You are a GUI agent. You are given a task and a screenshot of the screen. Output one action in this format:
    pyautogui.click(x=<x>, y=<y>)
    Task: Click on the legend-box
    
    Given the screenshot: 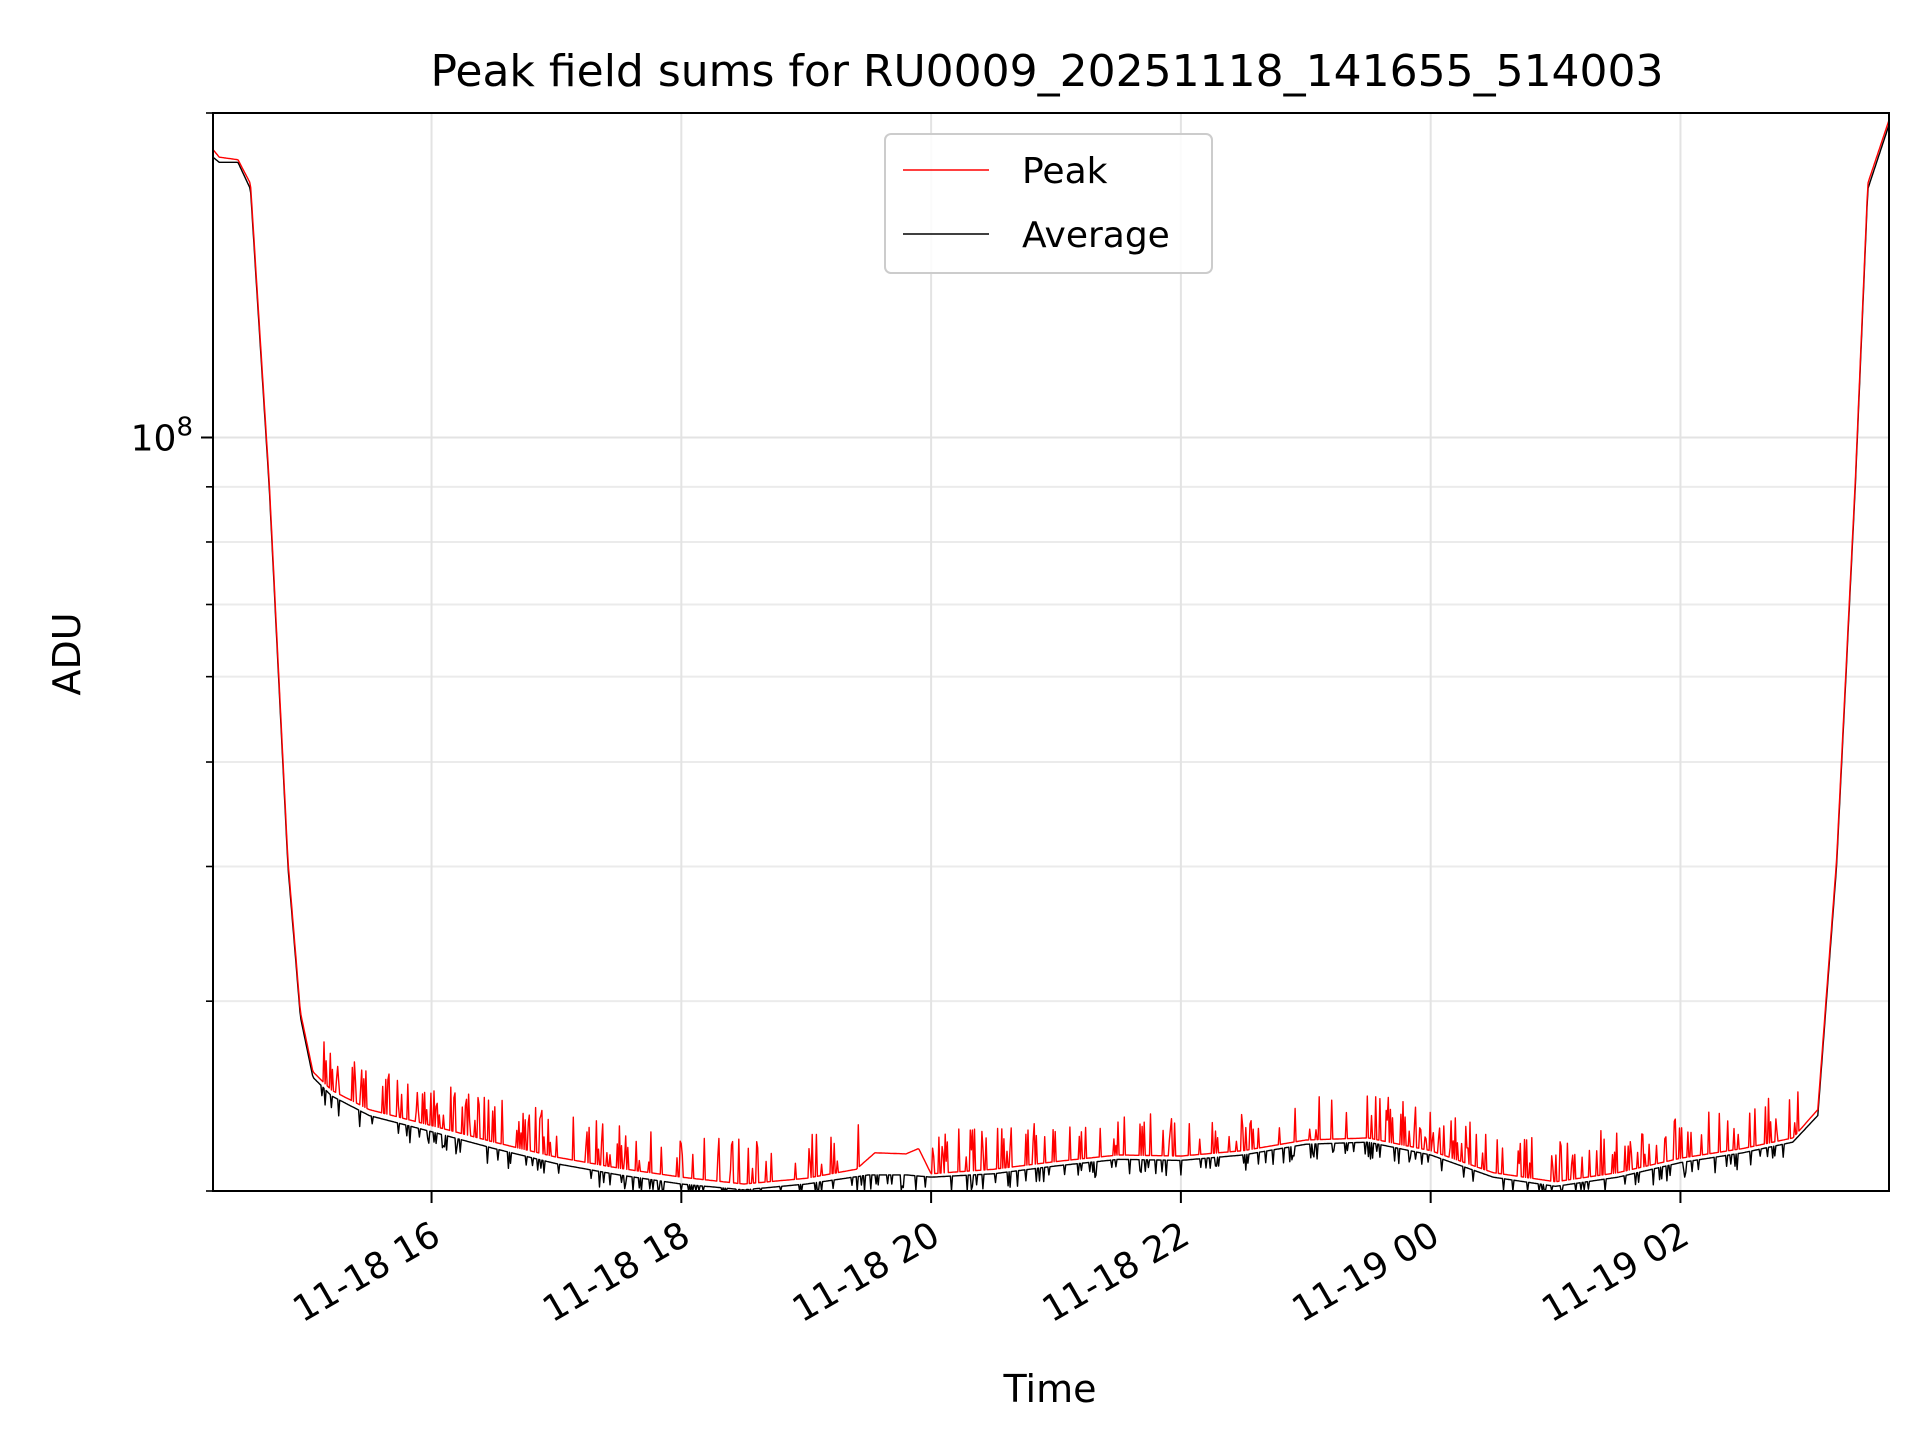 What is the action you would take?
    pyautogui.click(x=1048, y=203)
    